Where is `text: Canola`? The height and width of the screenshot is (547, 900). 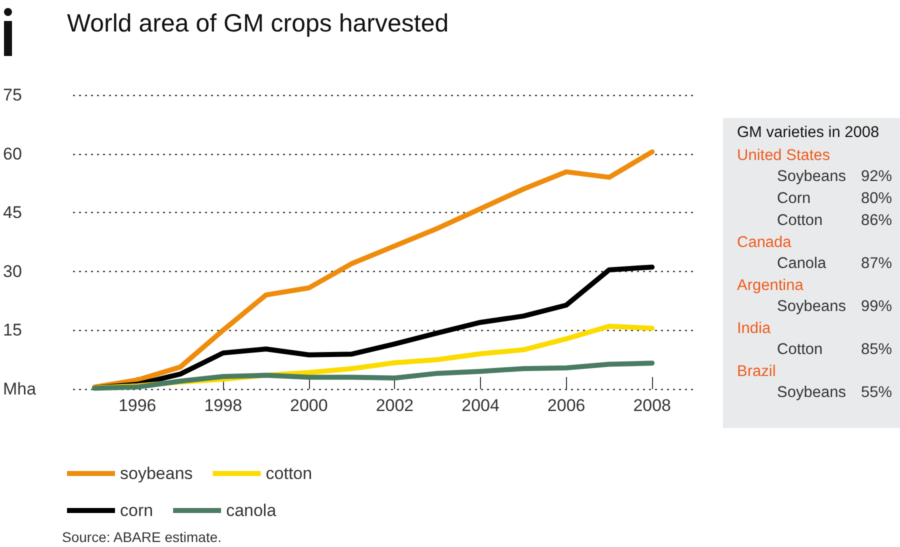 text: Canola is located at coordinates (801, 263).